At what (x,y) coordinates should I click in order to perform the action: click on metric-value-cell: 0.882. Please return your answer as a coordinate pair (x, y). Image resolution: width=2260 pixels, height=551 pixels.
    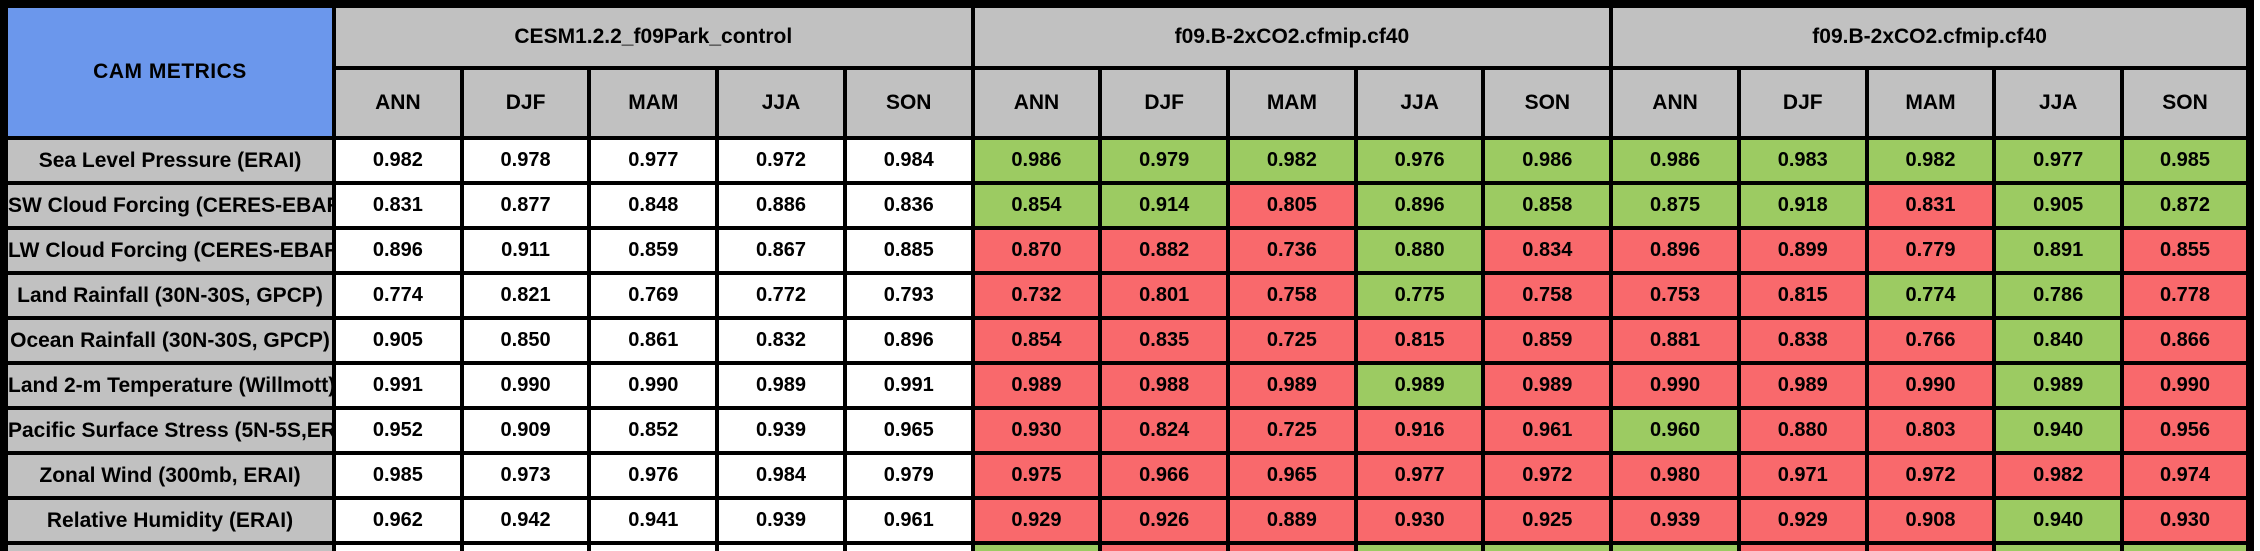
    Looking at the image, I should click on (1164, 250).